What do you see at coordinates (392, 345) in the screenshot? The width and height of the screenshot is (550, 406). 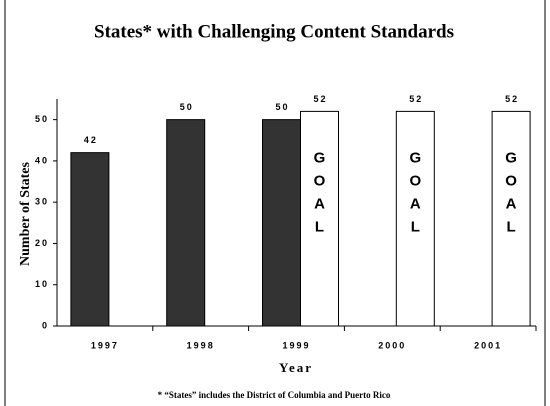 I see `x-tick-label: 2000` at bounding box center [392, 345].